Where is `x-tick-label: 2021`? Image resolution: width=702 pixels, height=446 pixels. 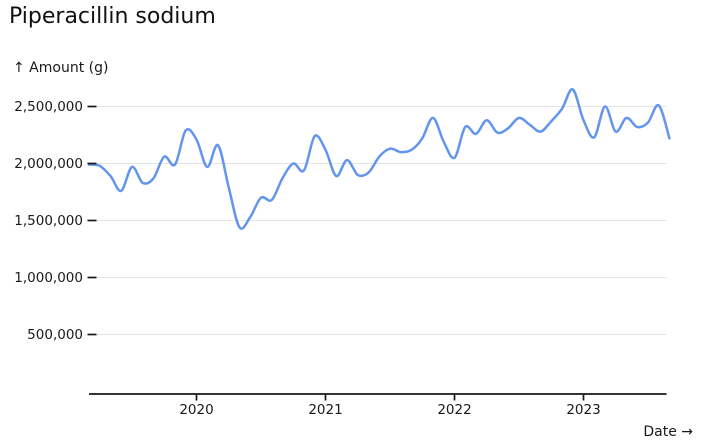 x-tick-label: 2021 is located at coordinates (325, 410).